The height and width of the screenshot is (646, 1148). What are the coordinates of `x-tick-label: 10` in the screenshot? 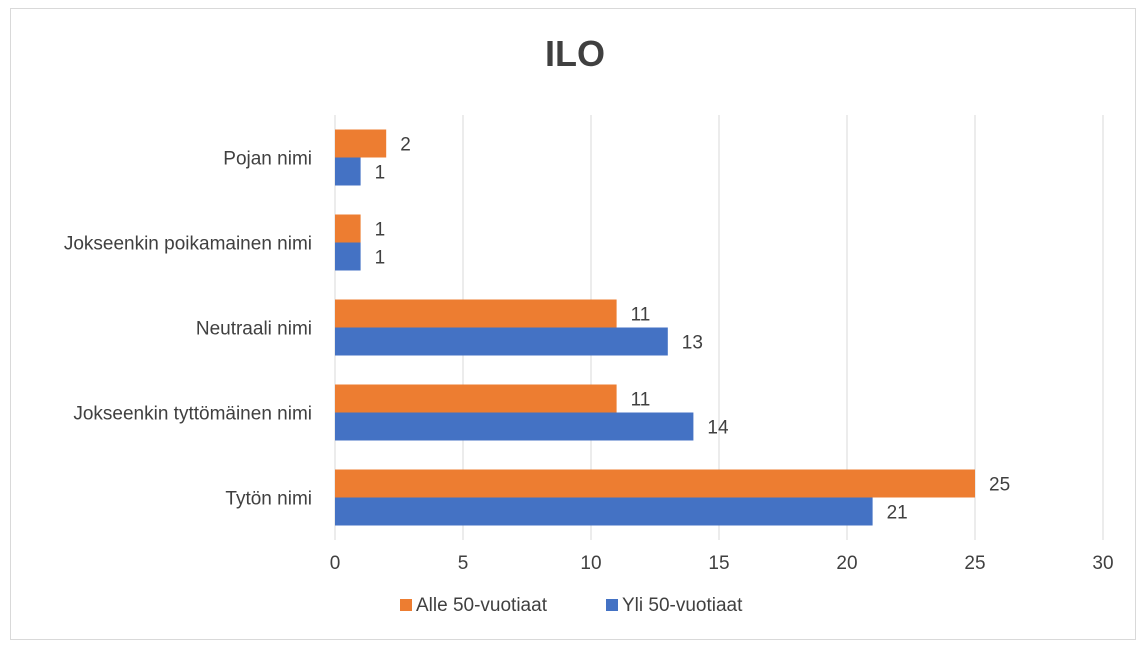 It's located at (590, 563).